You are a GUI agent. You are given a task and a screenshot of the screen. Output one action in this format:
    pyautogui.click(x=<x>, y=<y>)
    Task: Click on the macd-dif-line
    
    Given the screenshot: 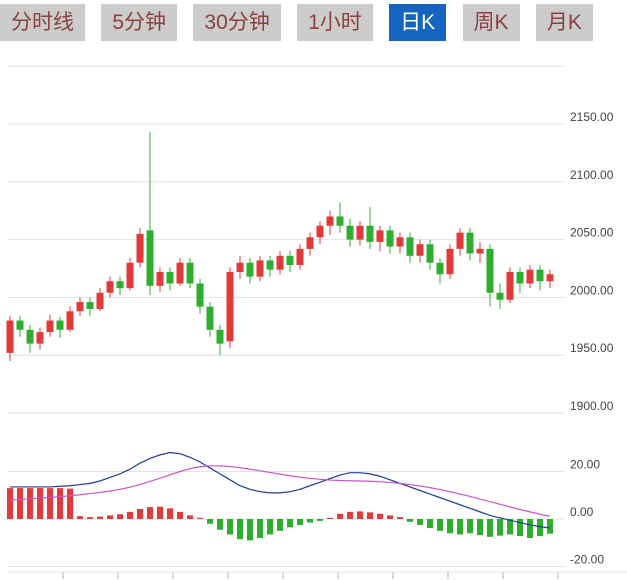 What is the action you would take?
    pyautogui.click(x=280, y=490)
    